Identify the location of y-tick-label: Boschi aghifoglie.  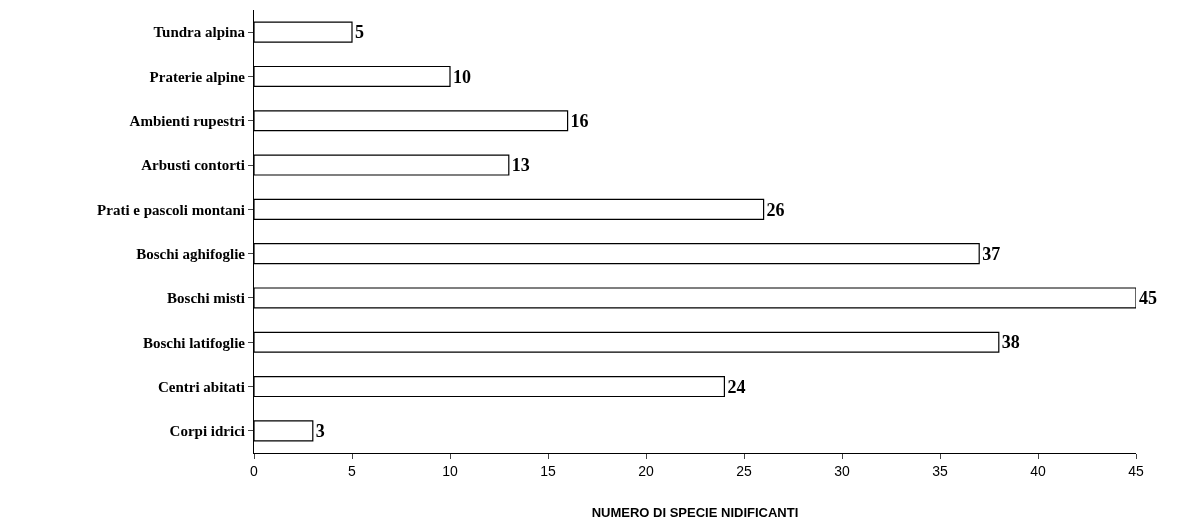
(191, 253).